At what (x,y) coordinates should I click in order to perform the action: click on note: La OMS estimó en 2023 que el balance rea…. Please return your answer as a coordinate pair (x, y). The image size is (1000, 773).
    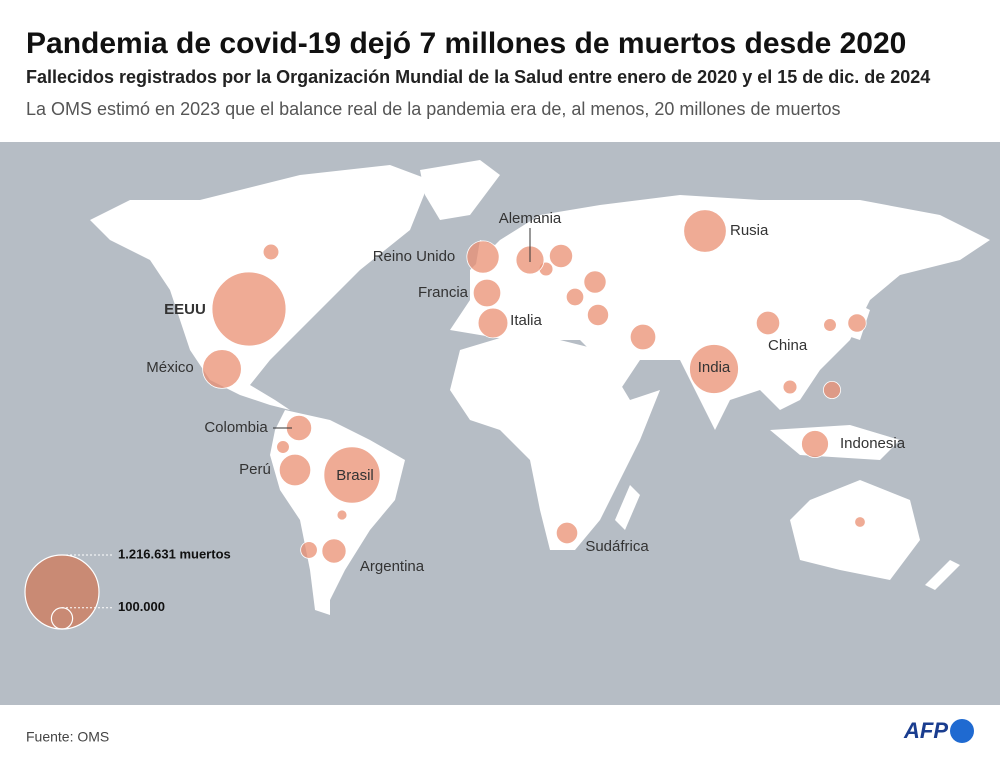
    Looking at the image, I should click on (433, 109).